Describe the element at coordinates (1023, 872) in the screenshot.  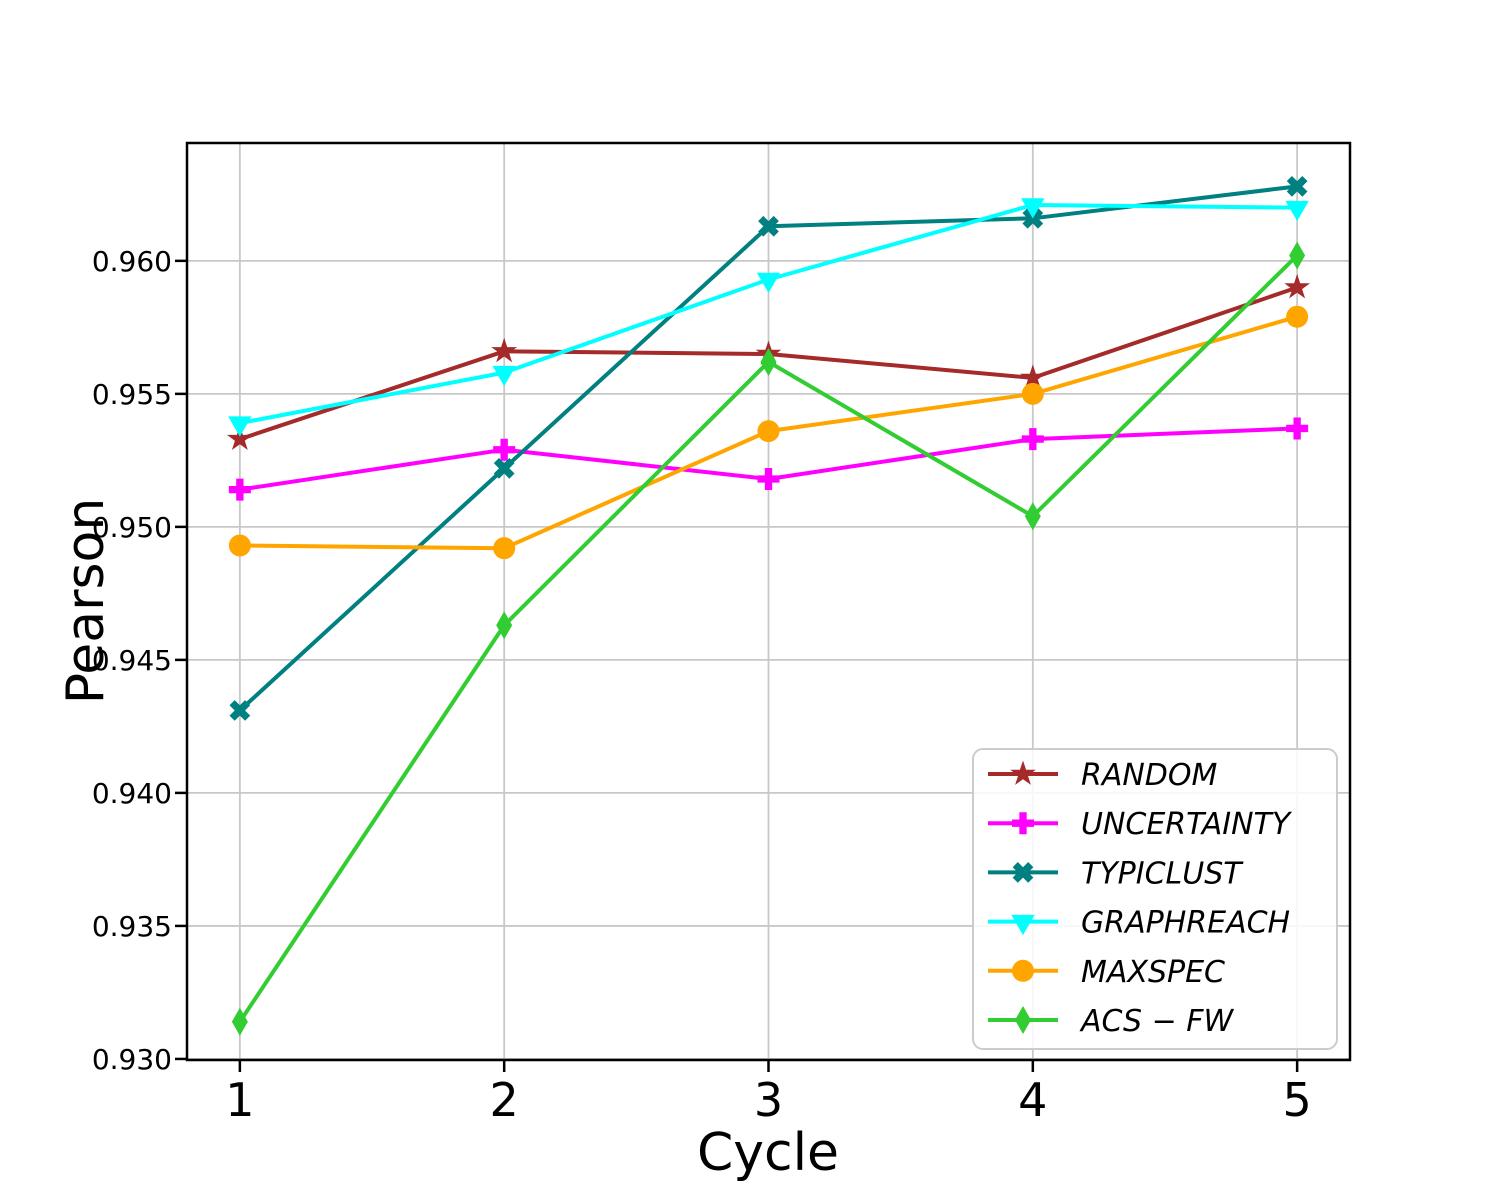
I see `x-marker-icon` at that location.